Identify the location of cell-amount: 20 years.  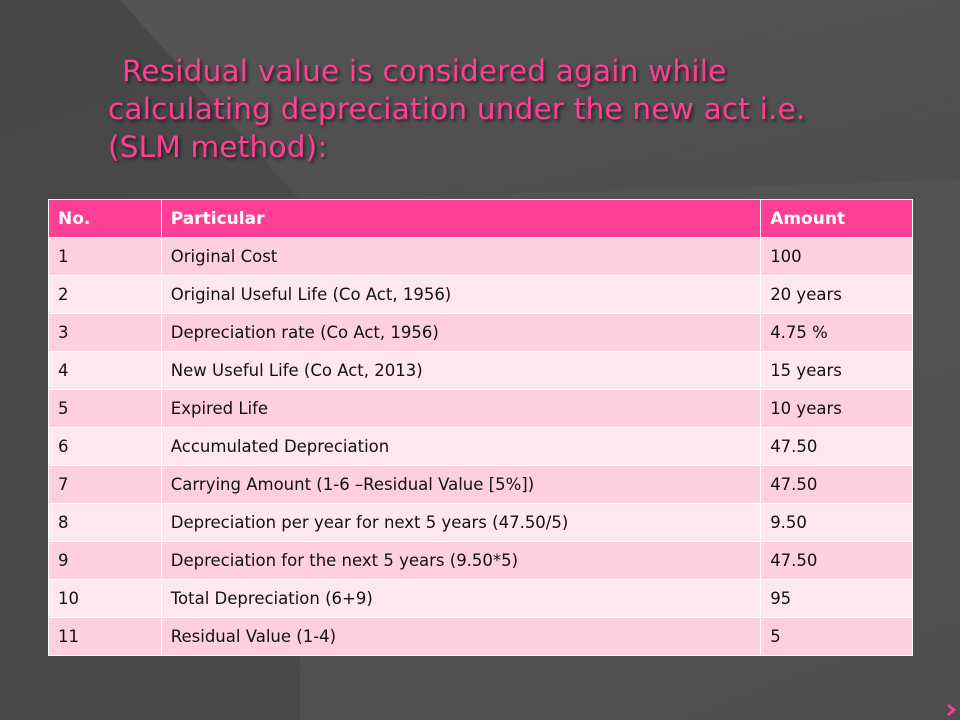
(836, 294).